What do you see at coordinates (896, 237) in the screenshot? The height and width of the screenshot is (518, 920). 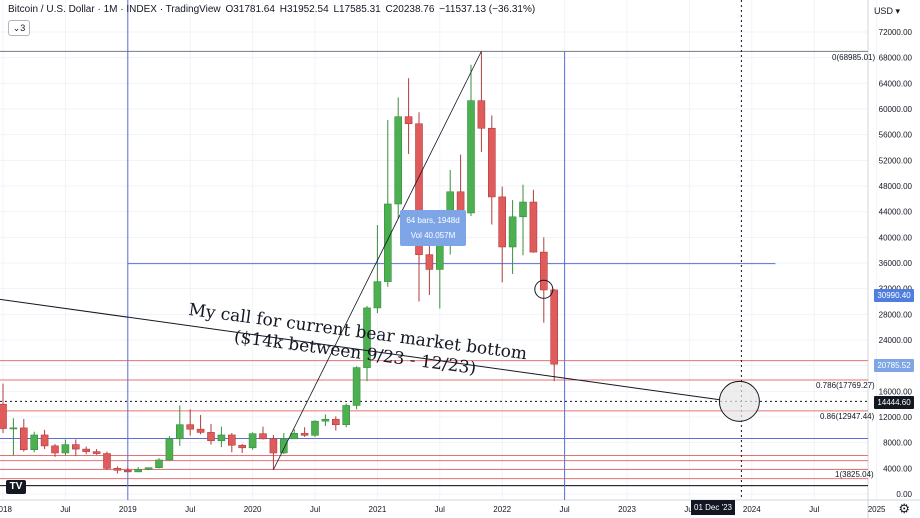 I see `y-tick-label: 40000.00` at bounding box center [896, 237].